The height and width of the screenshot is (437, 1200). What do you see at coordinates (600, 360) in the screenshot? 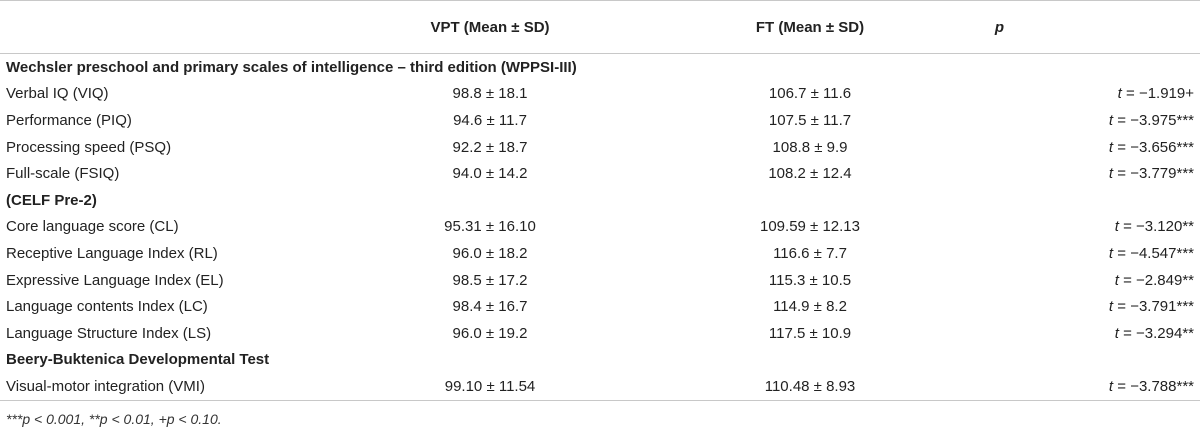
I see `section-row-beery: Beery-Buktenica Developmental Test` at bounding box center [600, 360].